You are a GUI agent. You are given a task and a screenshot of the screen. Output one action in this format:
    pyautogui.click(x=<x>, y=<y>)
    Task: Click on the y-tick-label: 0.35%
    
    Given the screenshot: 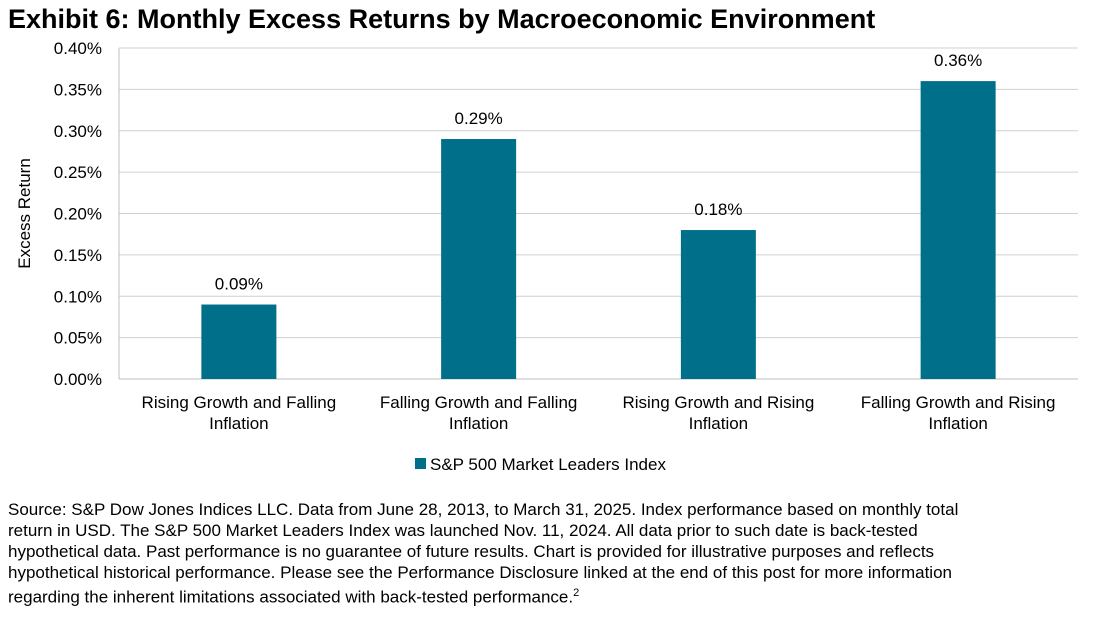 What is the action you would take?
    pyautogui.click(x=78, y=89)
    